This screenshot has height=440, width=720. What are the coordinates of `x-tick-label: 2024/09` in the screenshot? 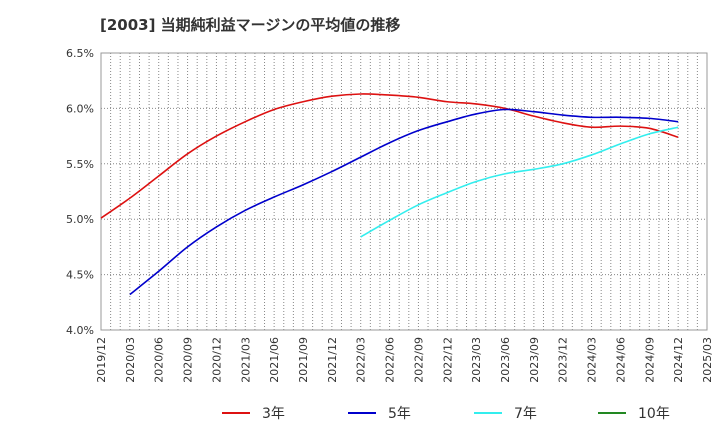 It's located at (649, 360).